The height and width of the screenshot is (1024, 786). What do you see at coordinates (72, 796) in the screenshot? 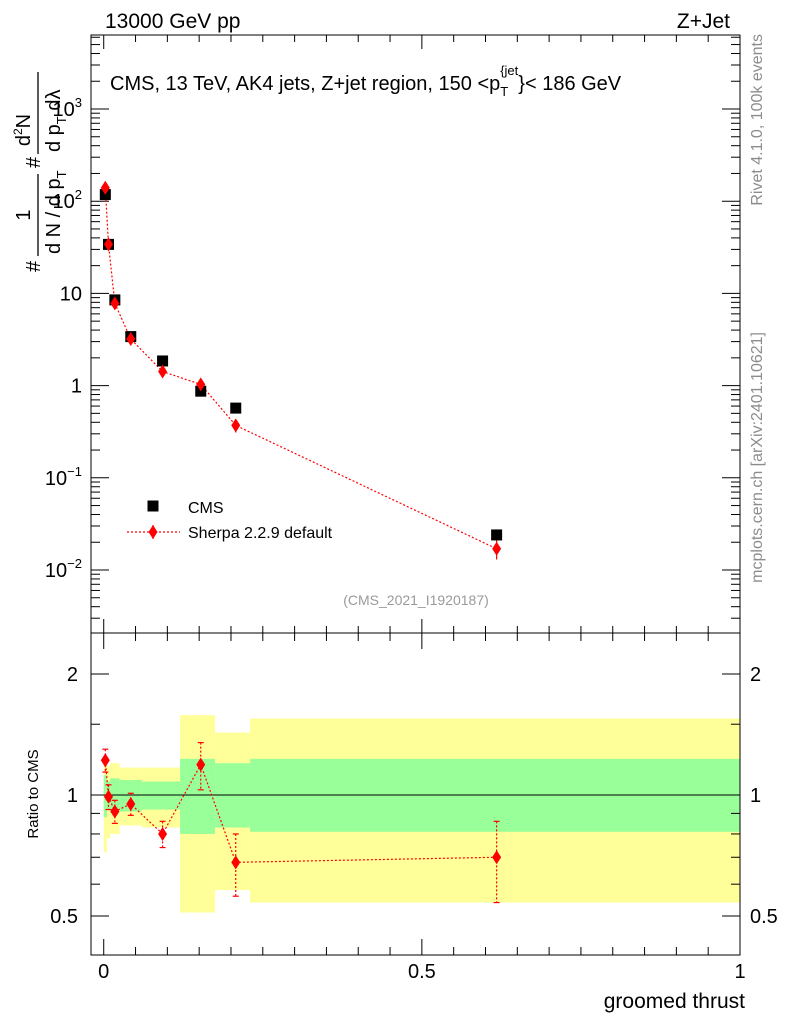
I see `ratio-ytick-label: 1` at bounding box center [72, 796].